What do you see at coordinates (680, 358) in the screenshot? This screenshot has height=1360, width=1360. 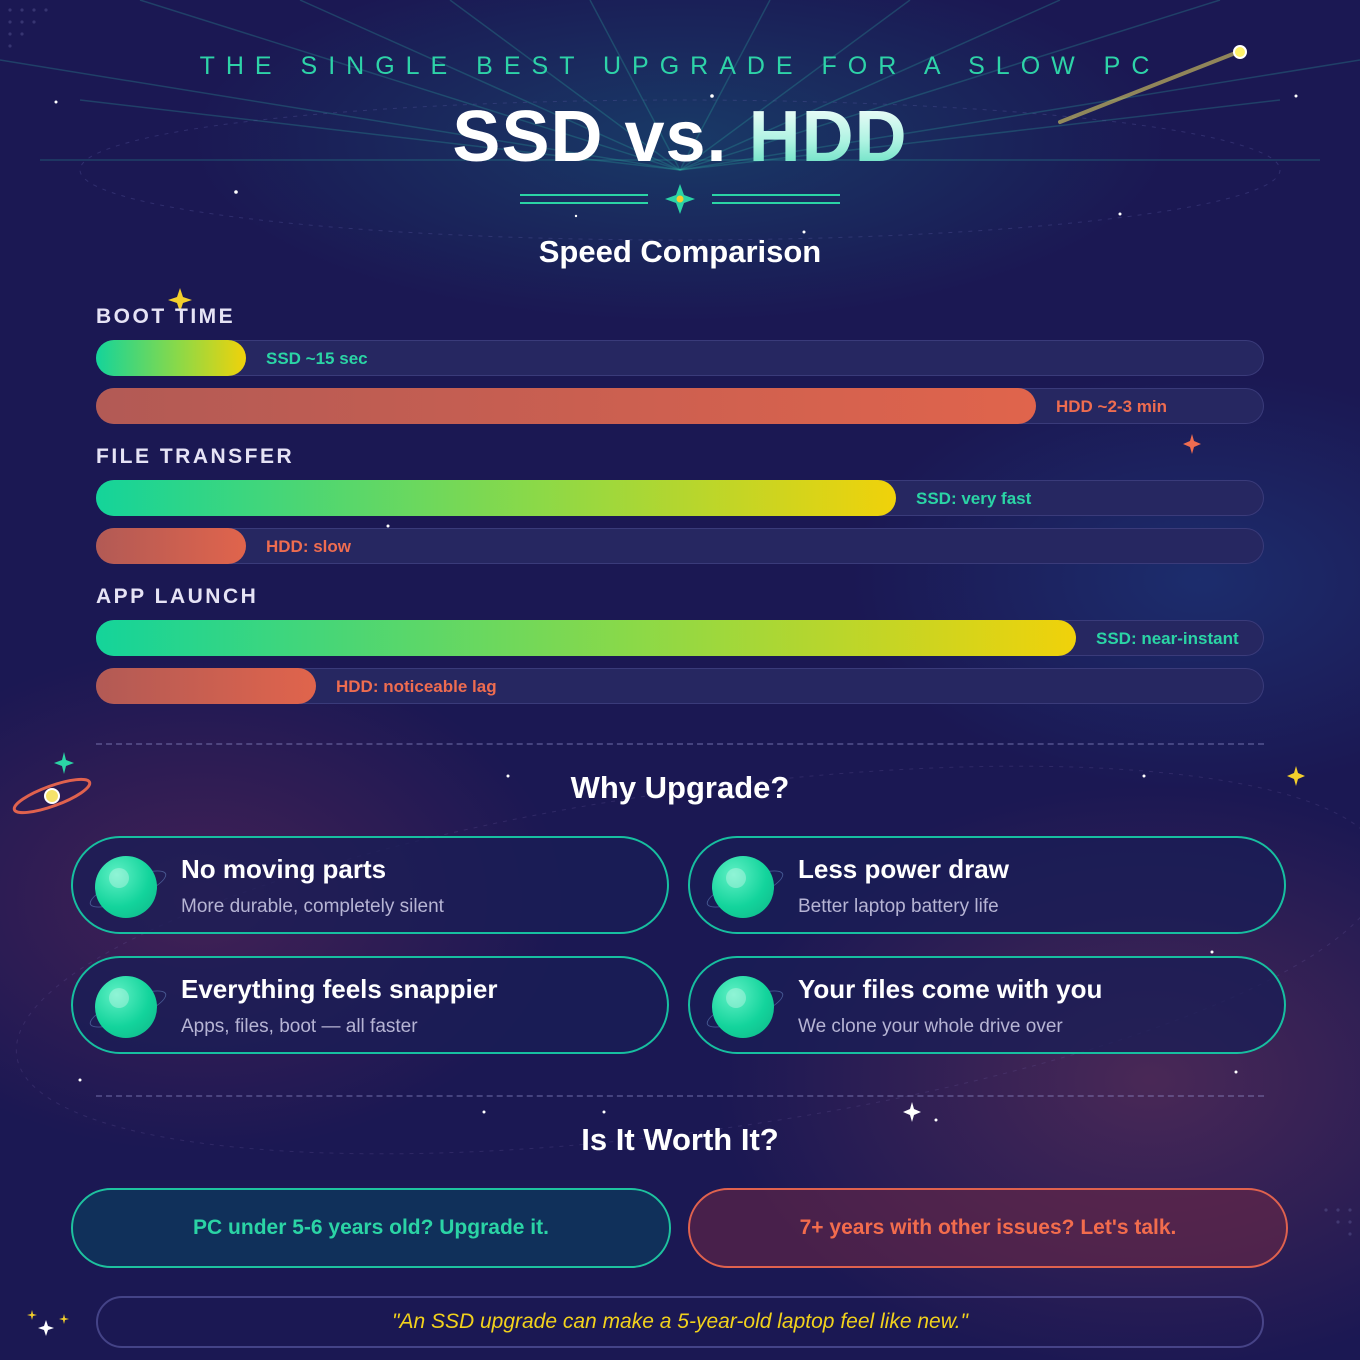 I see `bar-track-boot-ssd: SSD ~15 sec` at bounding box center [680, 358].